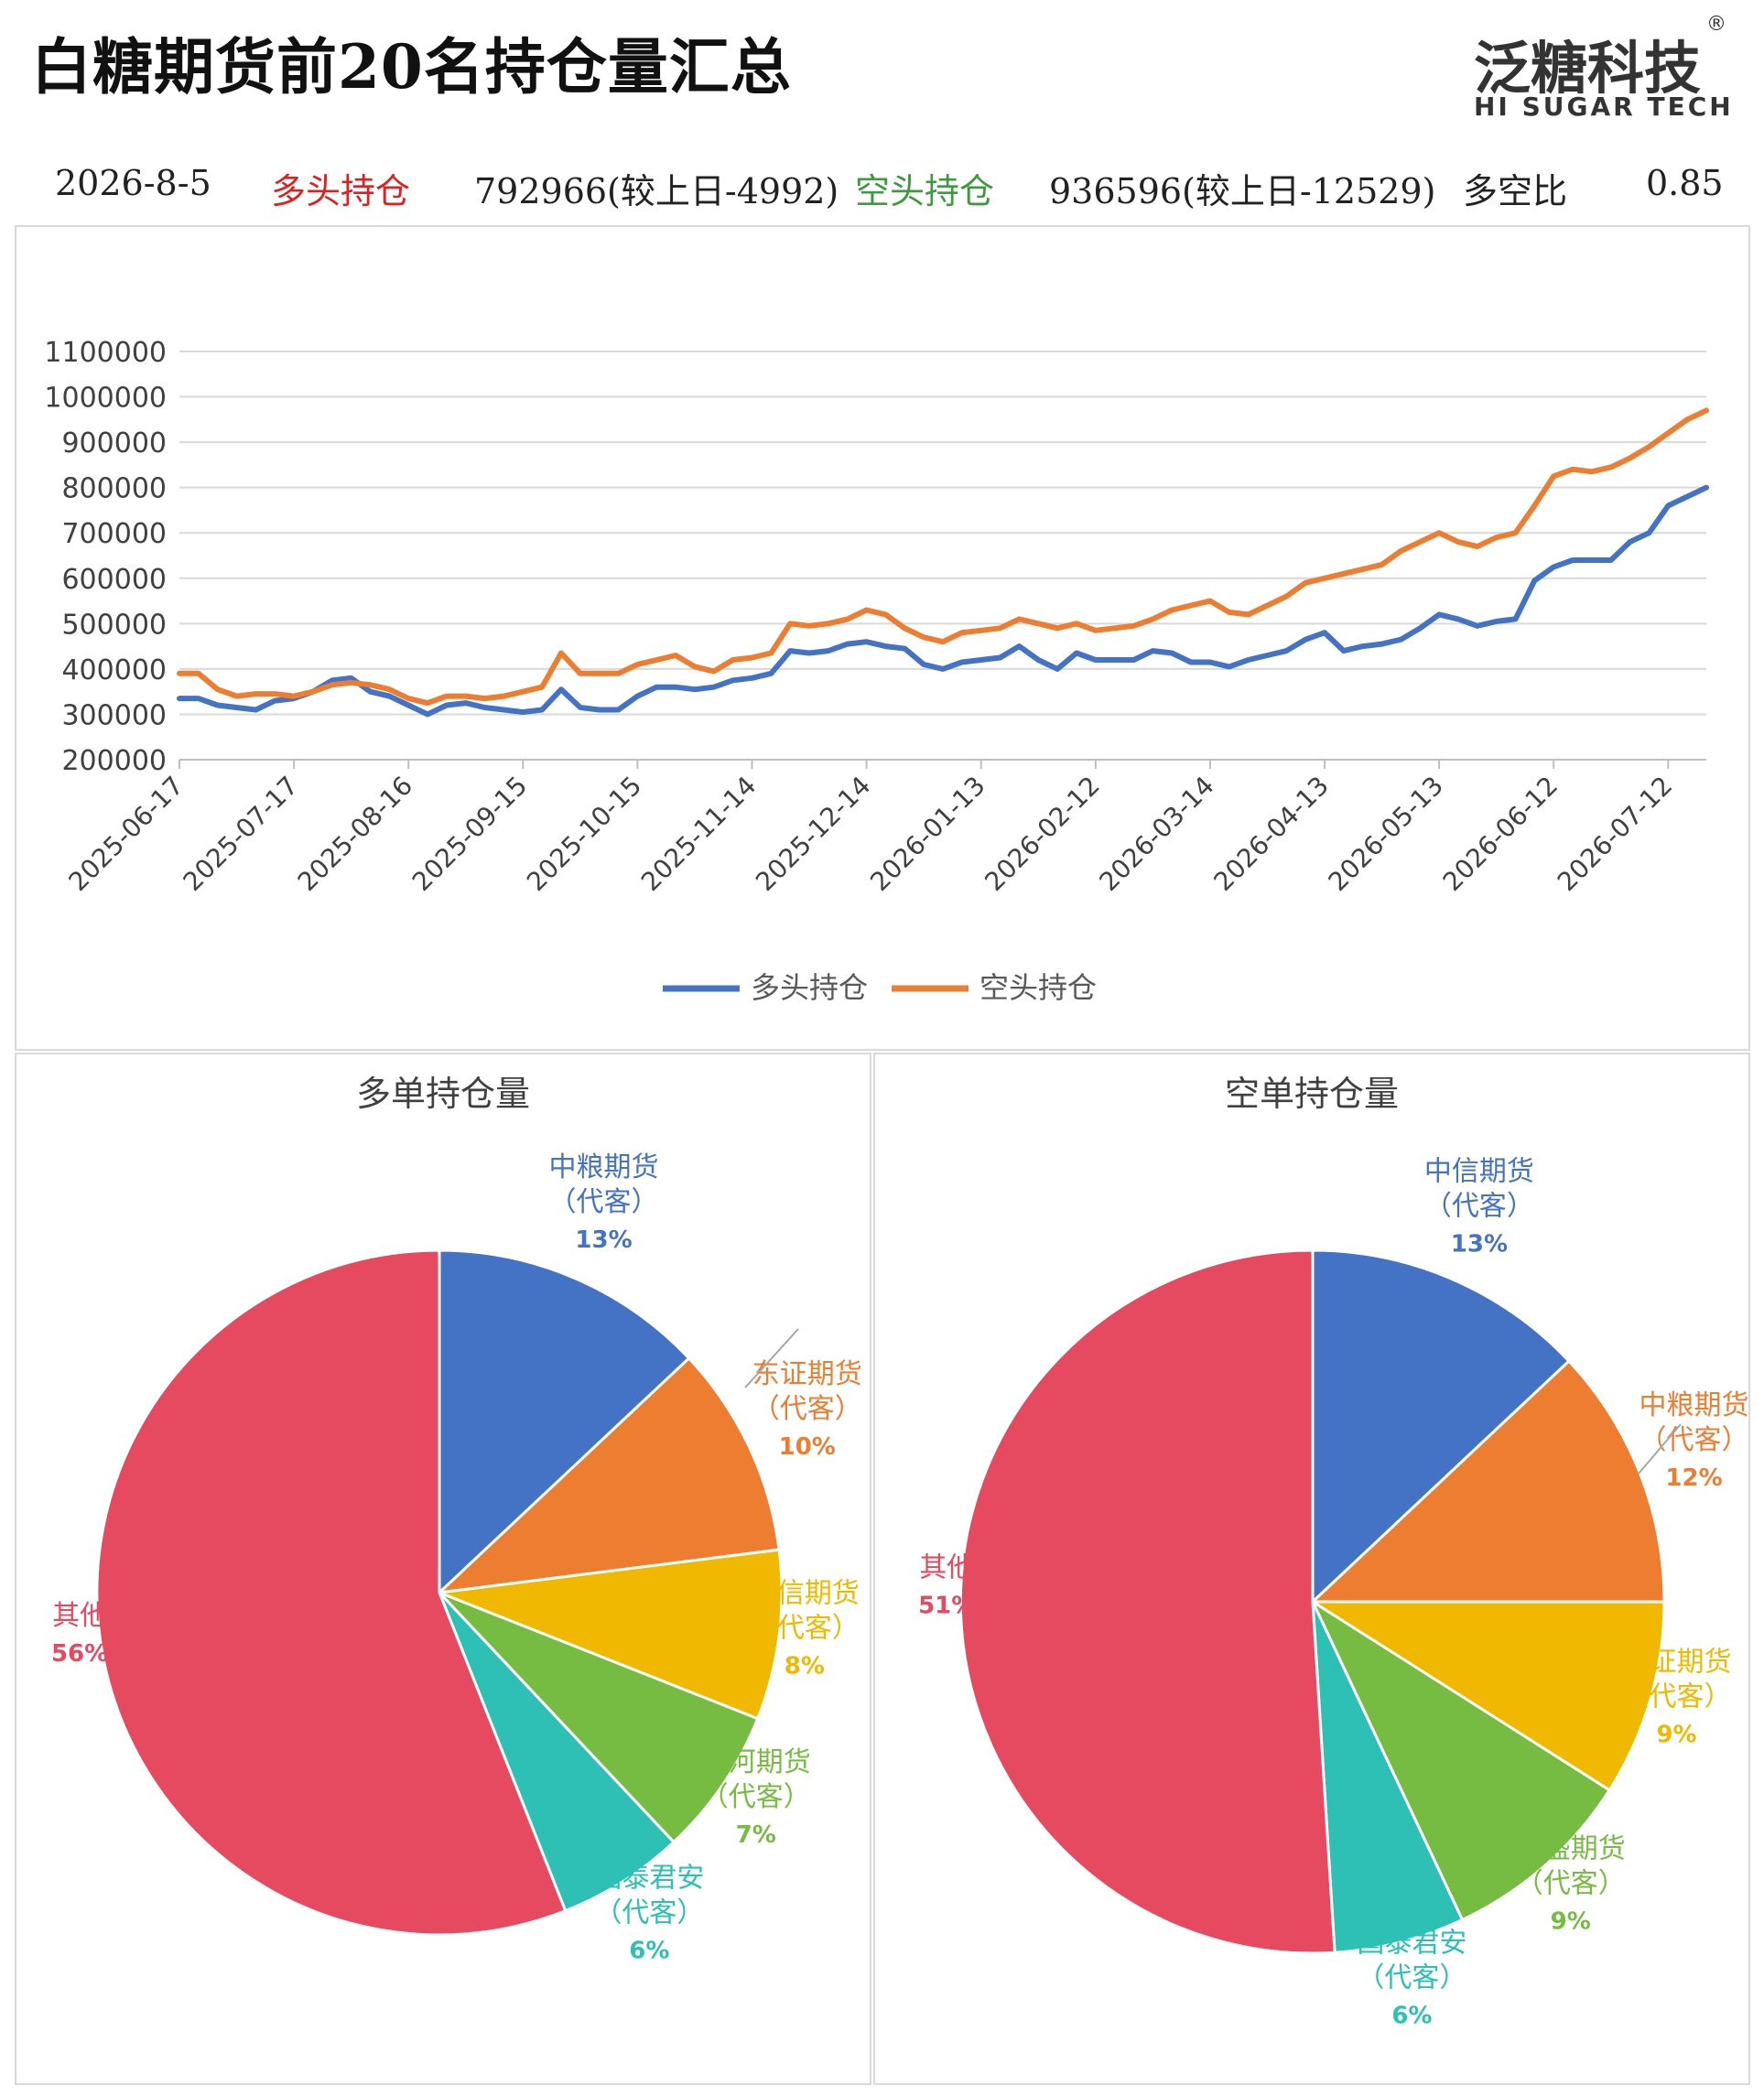  I want to click on x-tick-label: 2026-01-13, so click(927, 834).